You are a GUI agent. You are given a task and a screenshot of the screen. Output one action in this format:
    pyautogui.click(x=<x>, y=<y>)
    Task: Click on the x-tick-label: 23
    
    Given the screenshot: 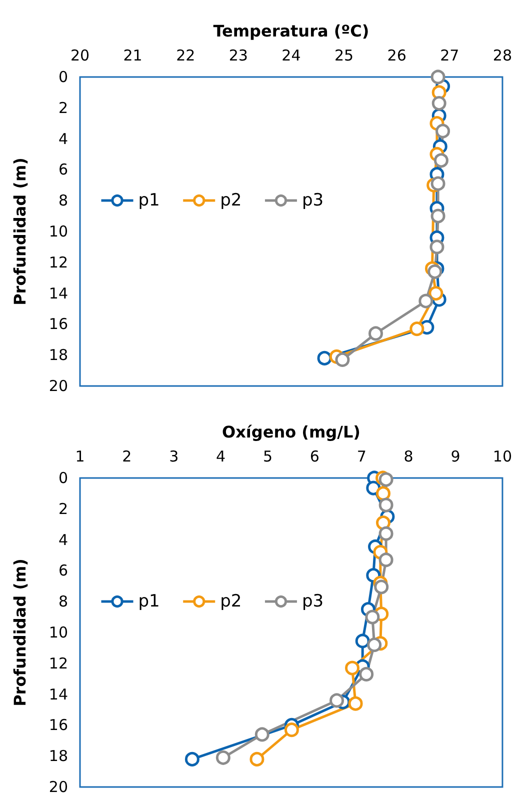 What is the action you would take?
    pyautogui.click(x=238, y=55)
    